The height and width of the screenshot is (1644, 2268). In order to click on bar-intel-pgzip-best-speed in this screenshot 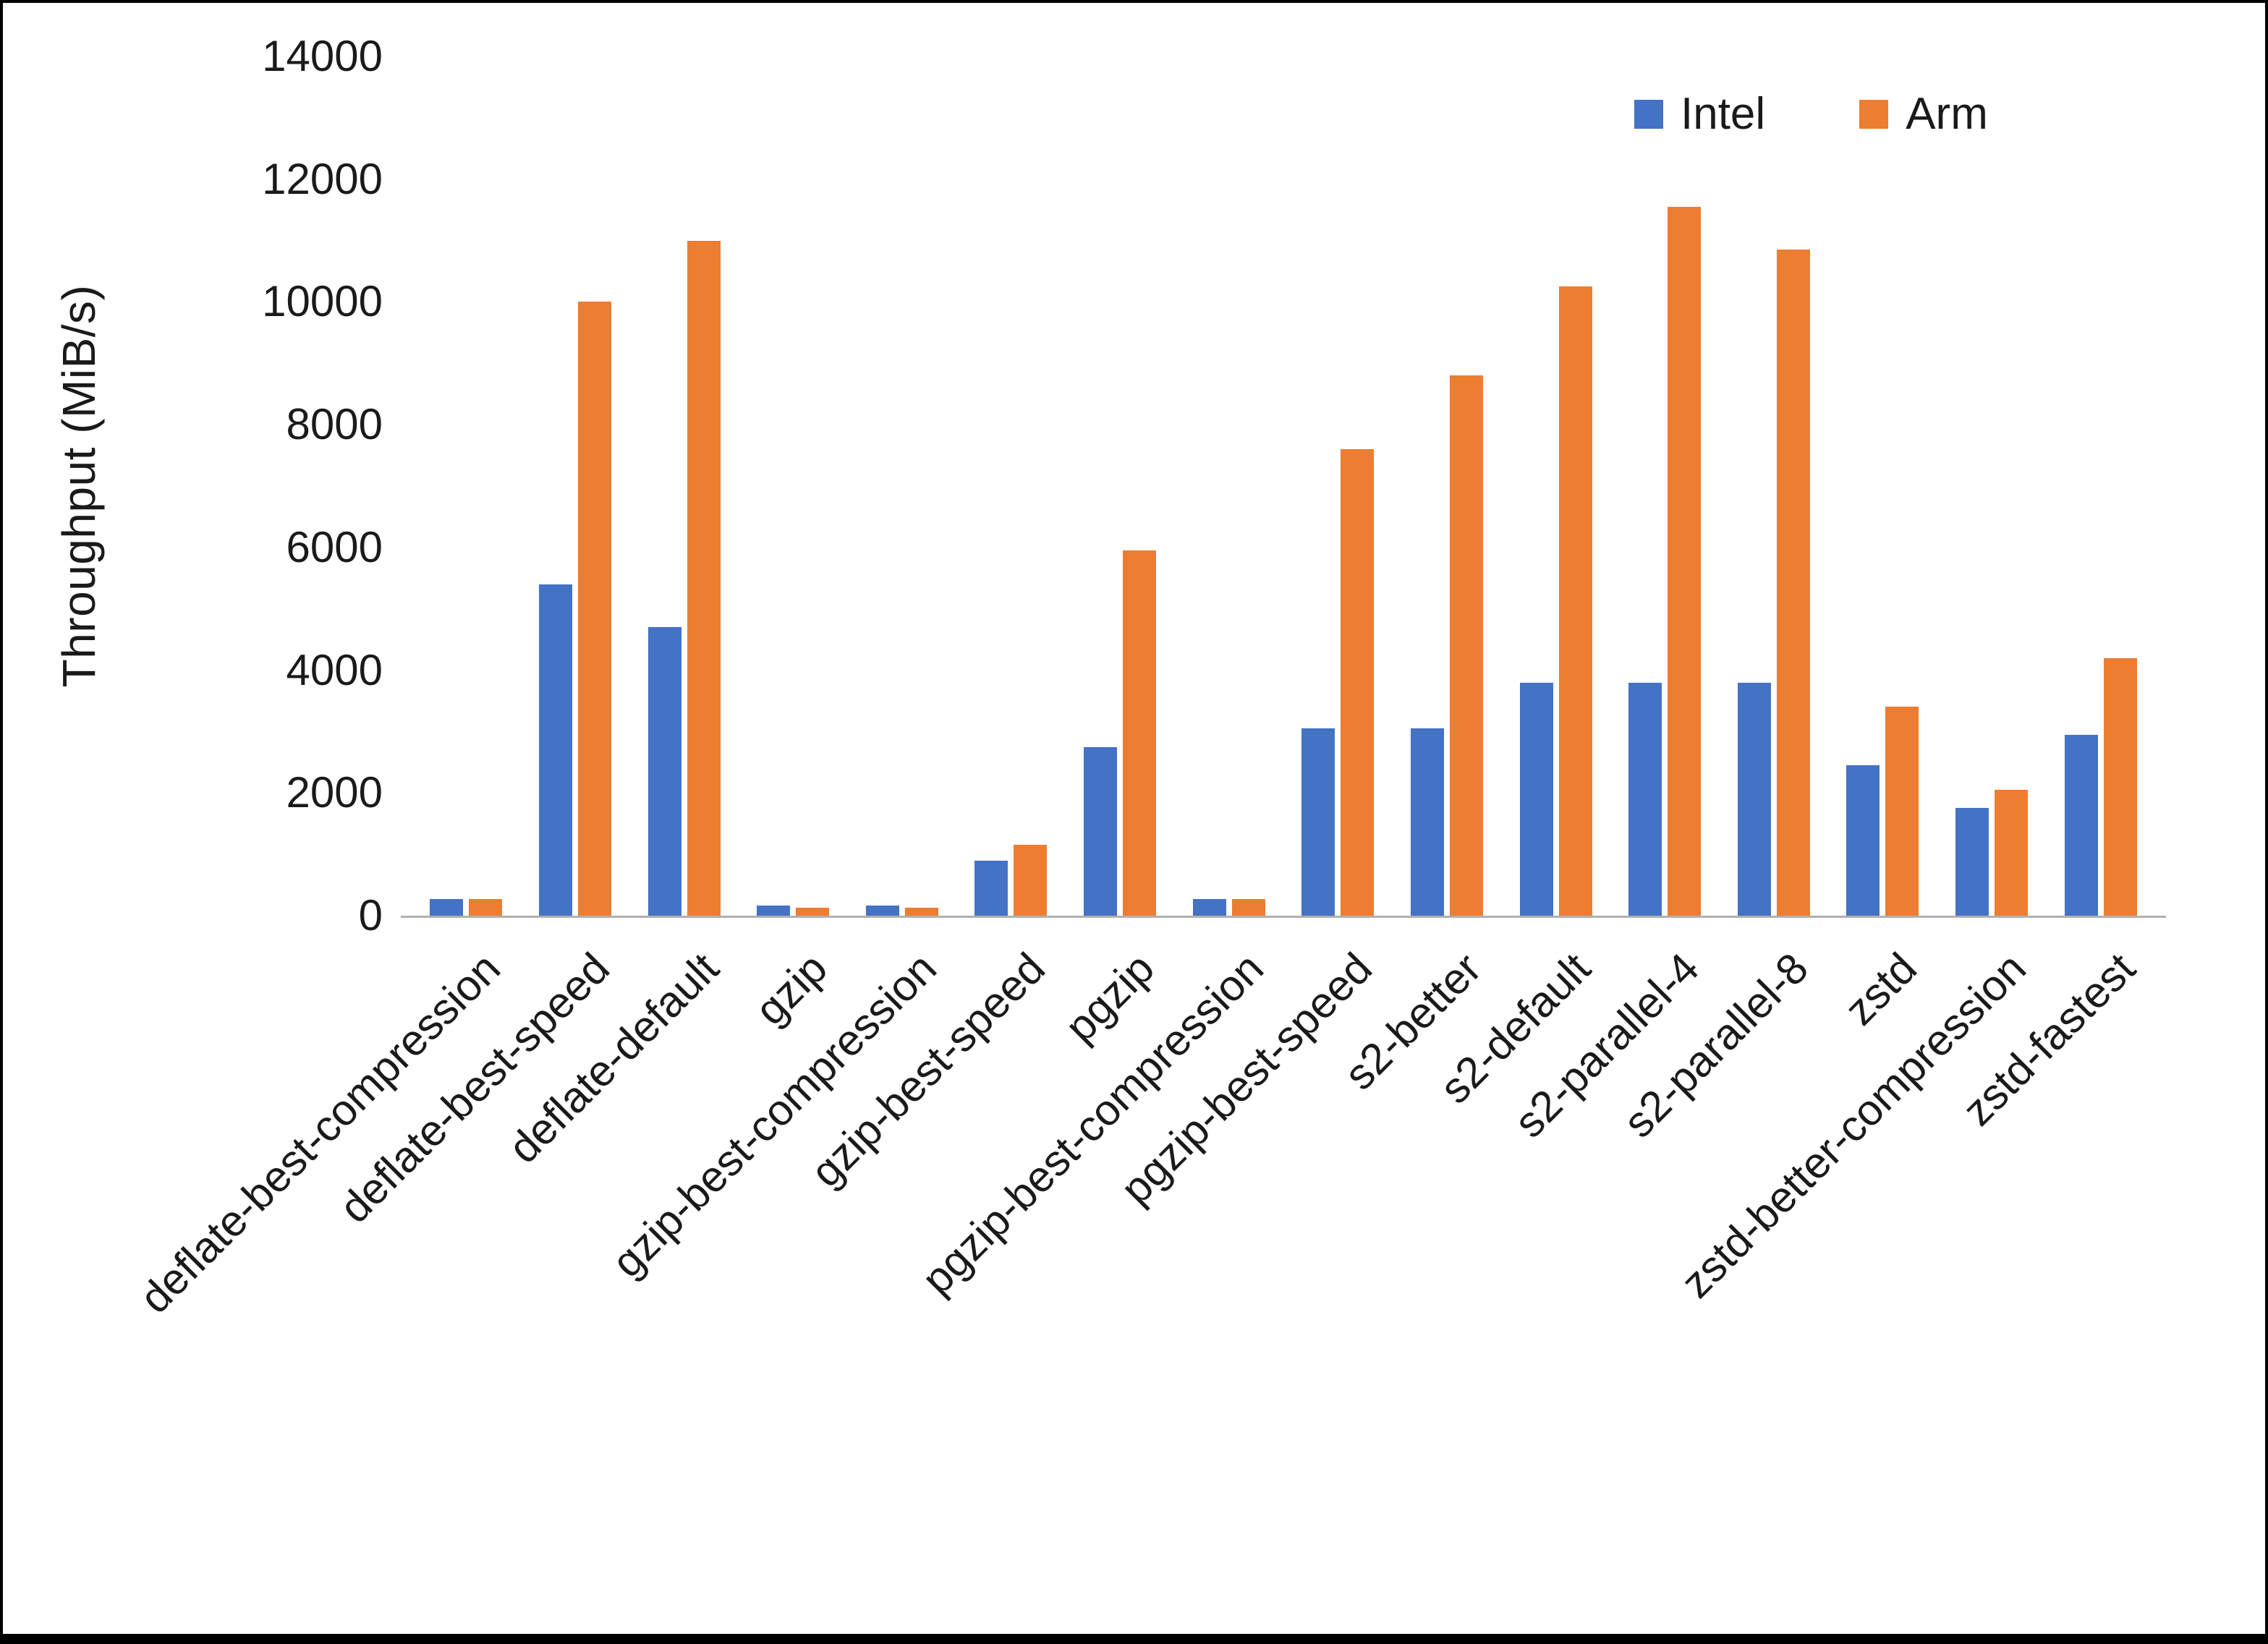, I will do `click(1318, 822)`.